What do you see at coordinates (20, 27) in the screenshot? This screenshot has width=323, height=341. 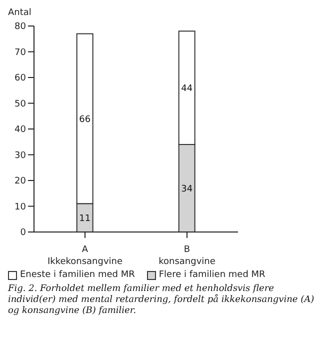 I see `y-tick-label: 80` at bounding box center [20, 27].